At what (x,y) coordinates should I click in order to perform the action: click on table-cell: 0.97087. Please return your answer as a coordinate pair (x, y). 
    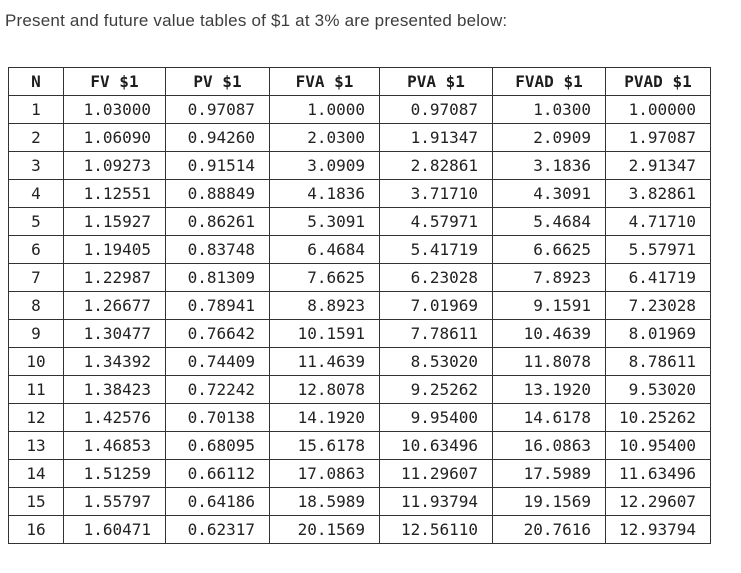
    Looking at the image, I should click on (217, 109).